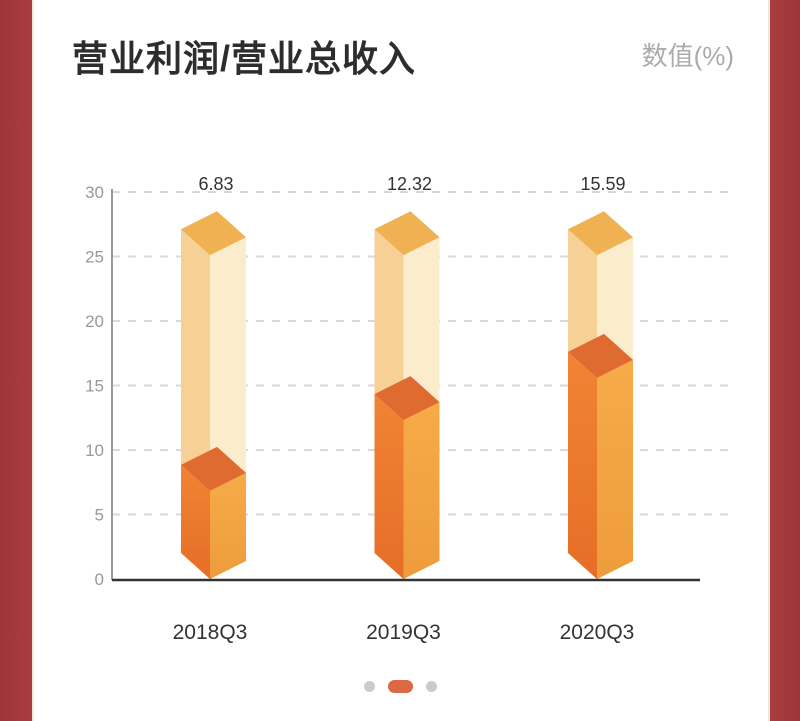 This screenshot has width=800, height=721. What do you see at coordinates (403, 632) in the screenshot?
I see `category-label: 2019Q3` at bounding box center [403, 632].